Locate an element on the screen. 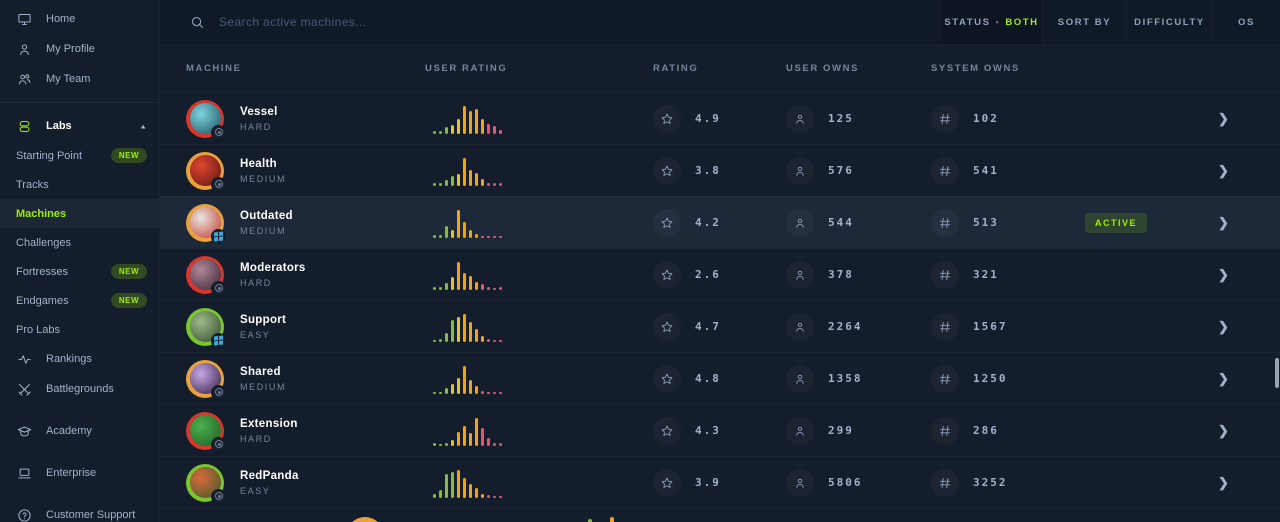 The height and width of the screenshot is (522, 1280). machine-row-support: Support EASY 4.7 2264 1567 ❯ is located at coordinates (720, 326).